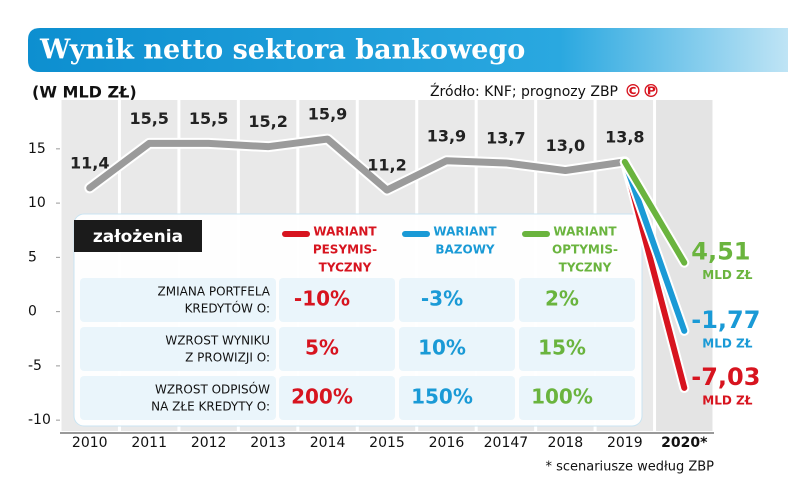 The image size is (788, 489). I want to click on x-tick-label: 2011, so click(149, 443).